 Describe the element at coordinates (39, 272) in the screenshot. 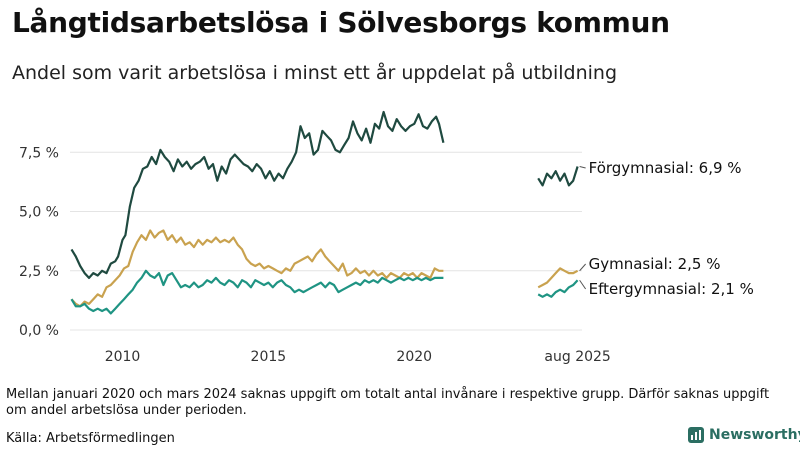

I see `y-tick-label: 2,5 %` at that location.